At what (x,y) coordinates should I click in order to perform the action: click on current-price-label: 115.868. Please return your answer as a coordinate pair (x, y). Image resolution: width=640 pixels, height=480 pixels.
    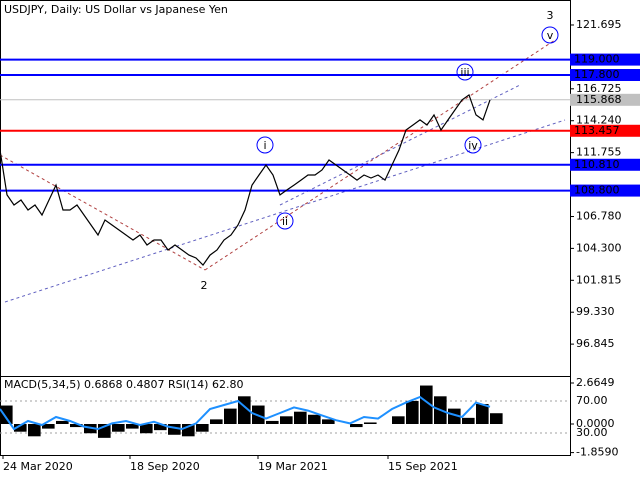
    Looking at the image, I should click on (599, 99).